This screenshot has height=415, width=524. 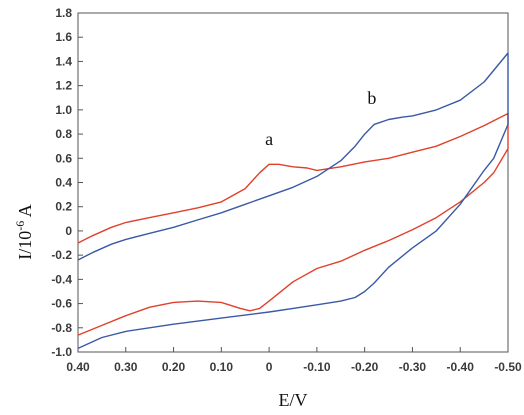 What do you see at coordinates (269, 139) in the screenshot?
I see `annotation-label-a: a` at bounding box center [269, 139].